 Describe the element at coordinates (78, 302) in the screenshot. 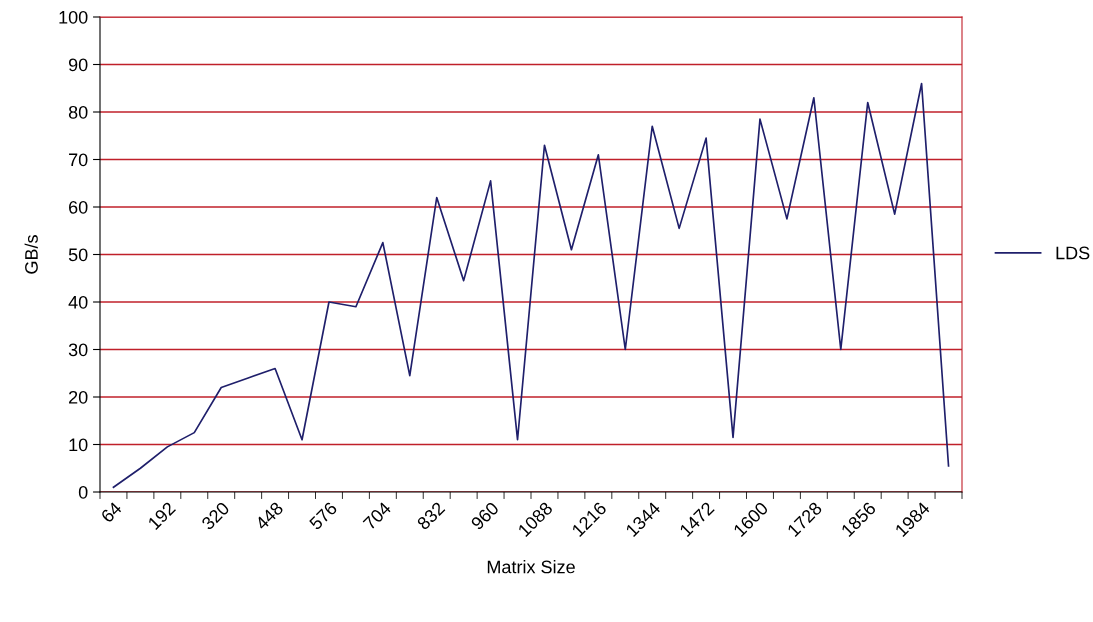

I see `y-tick-label: 40` at that location.